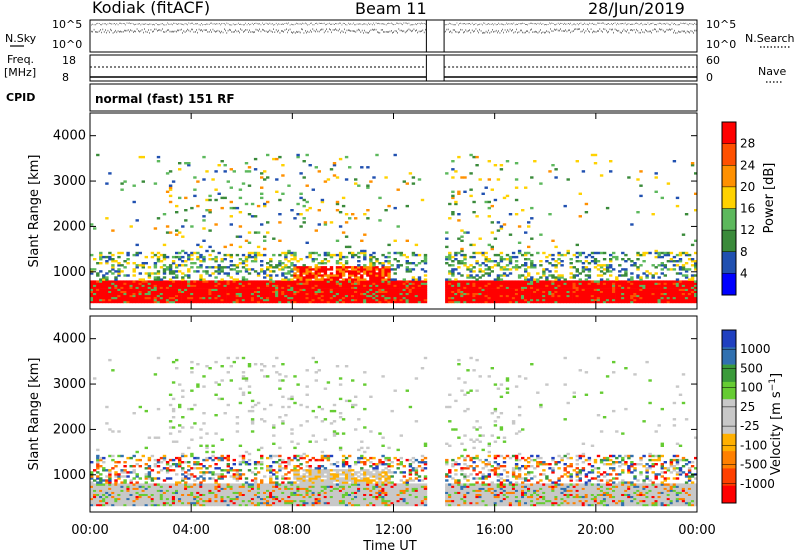 The image size is (800, 554). Describe the element at coordinates (729, 197) in the screenshot. I see `power-colorbar-swatch` at that location.